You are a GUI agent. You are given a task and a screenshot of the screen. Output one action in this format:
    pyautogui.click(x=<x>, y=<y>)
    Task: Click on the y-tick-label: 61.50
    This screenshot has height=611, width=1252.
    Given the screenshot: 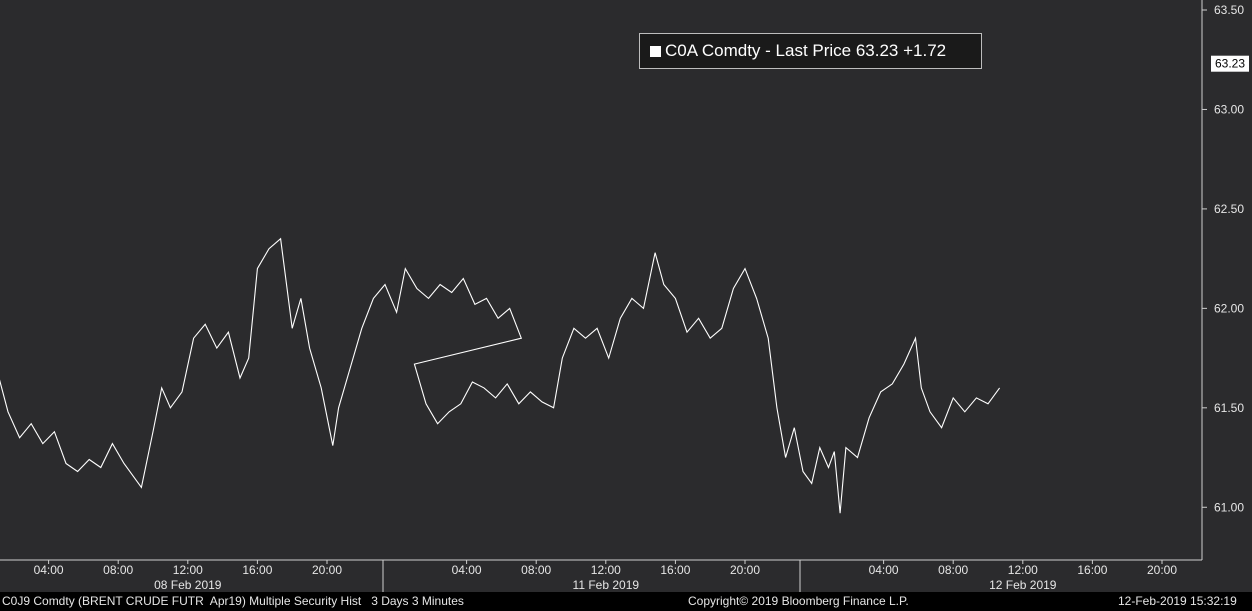 What is the action you would take?
    pyautogui.click(x=1229, y=408)
    